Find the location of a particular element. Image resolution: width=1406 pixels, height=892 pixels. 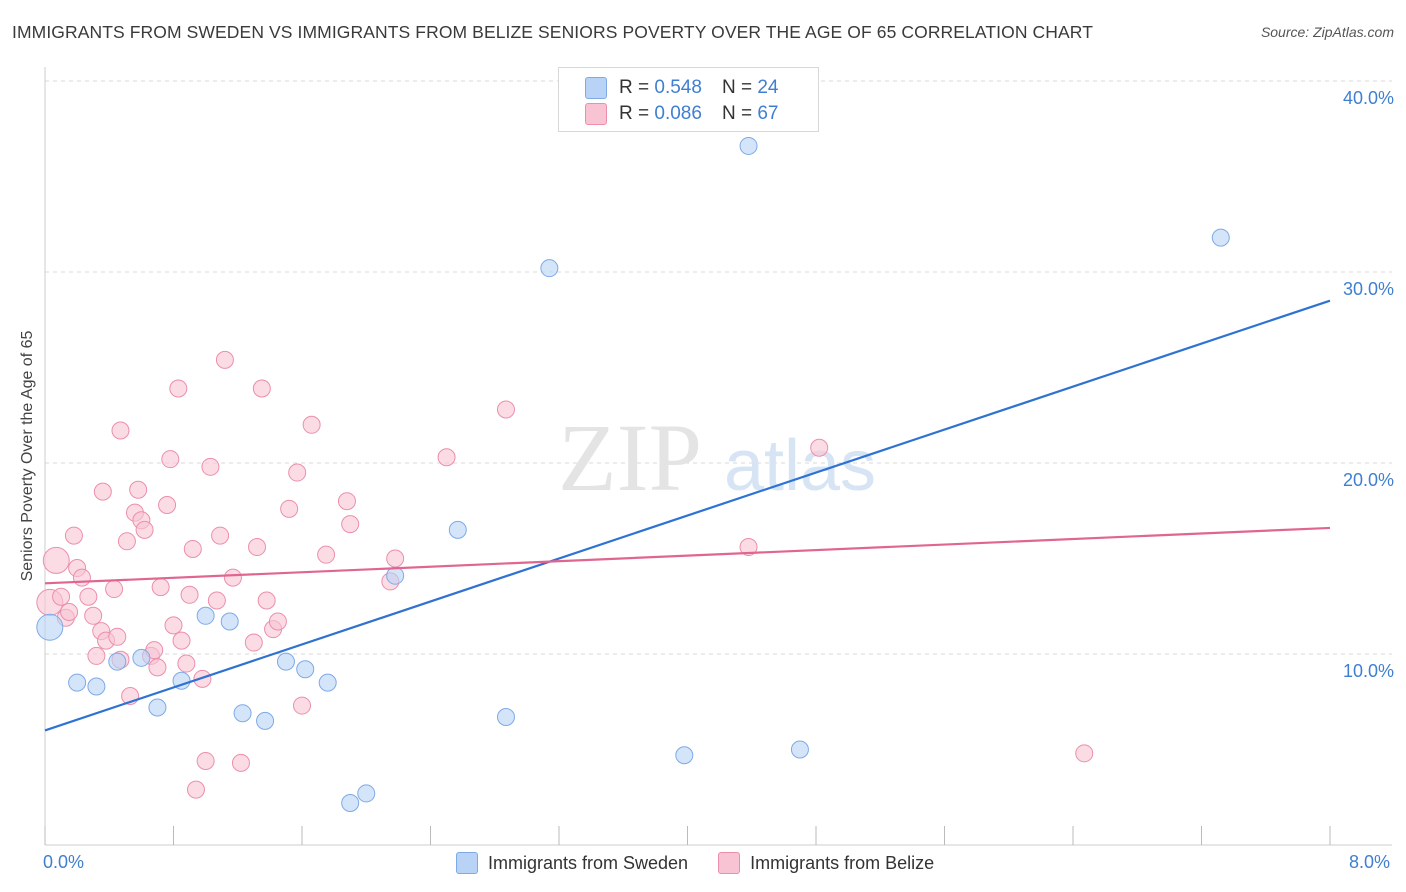

legend-n-value-belize: 67 is located at coordinates (768, 113).